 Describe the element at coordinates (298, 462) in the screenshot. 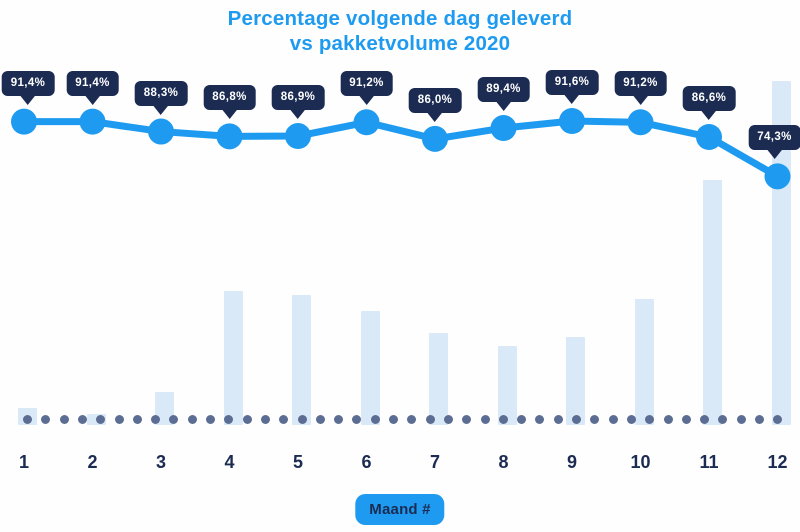

I see `x-tick-label: 5` at that location.